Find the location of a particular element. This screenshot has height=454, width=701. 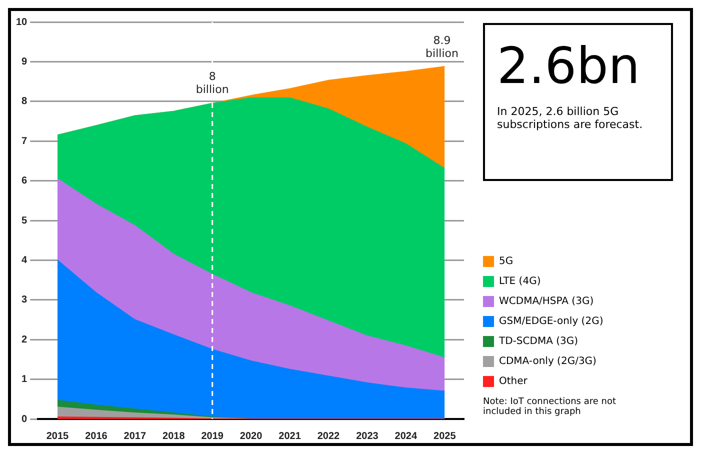

x-tick-label: 2021 is located at coordinates (290, 436).